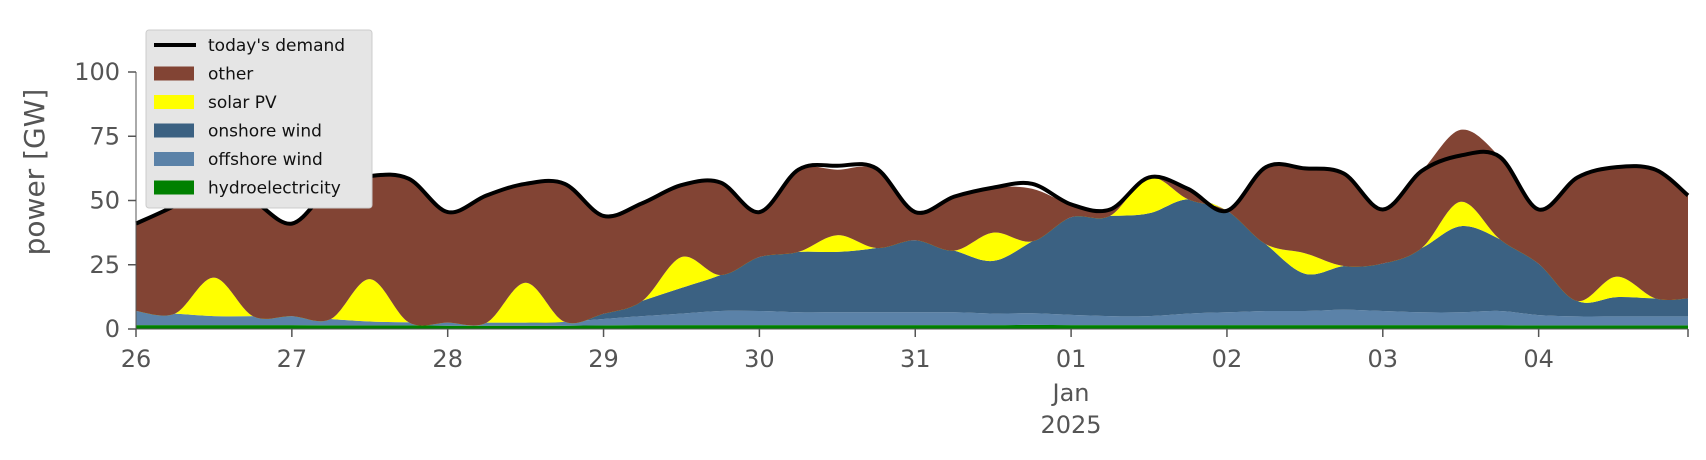  I want to click on x-tick-label-26: 26, so click(136, 359).